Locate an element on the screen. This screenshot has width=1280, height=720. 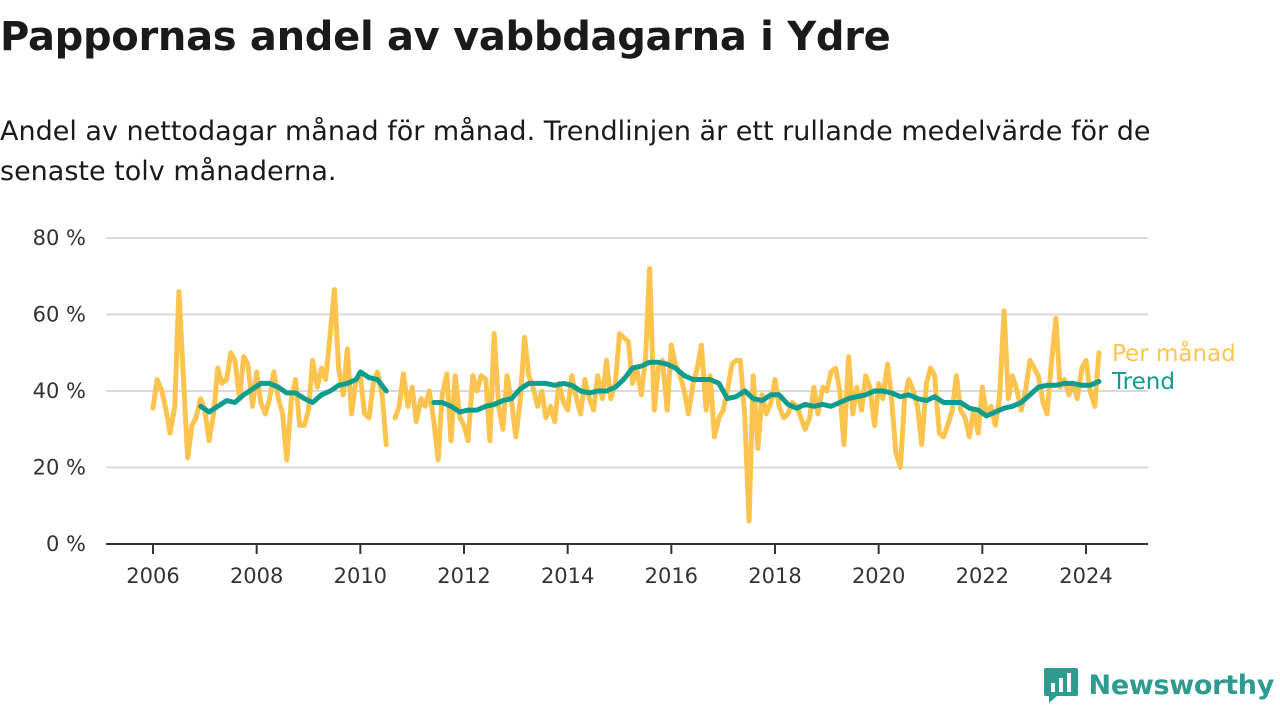
x-tick-label: 2014 is located at coordinates (567, 576).